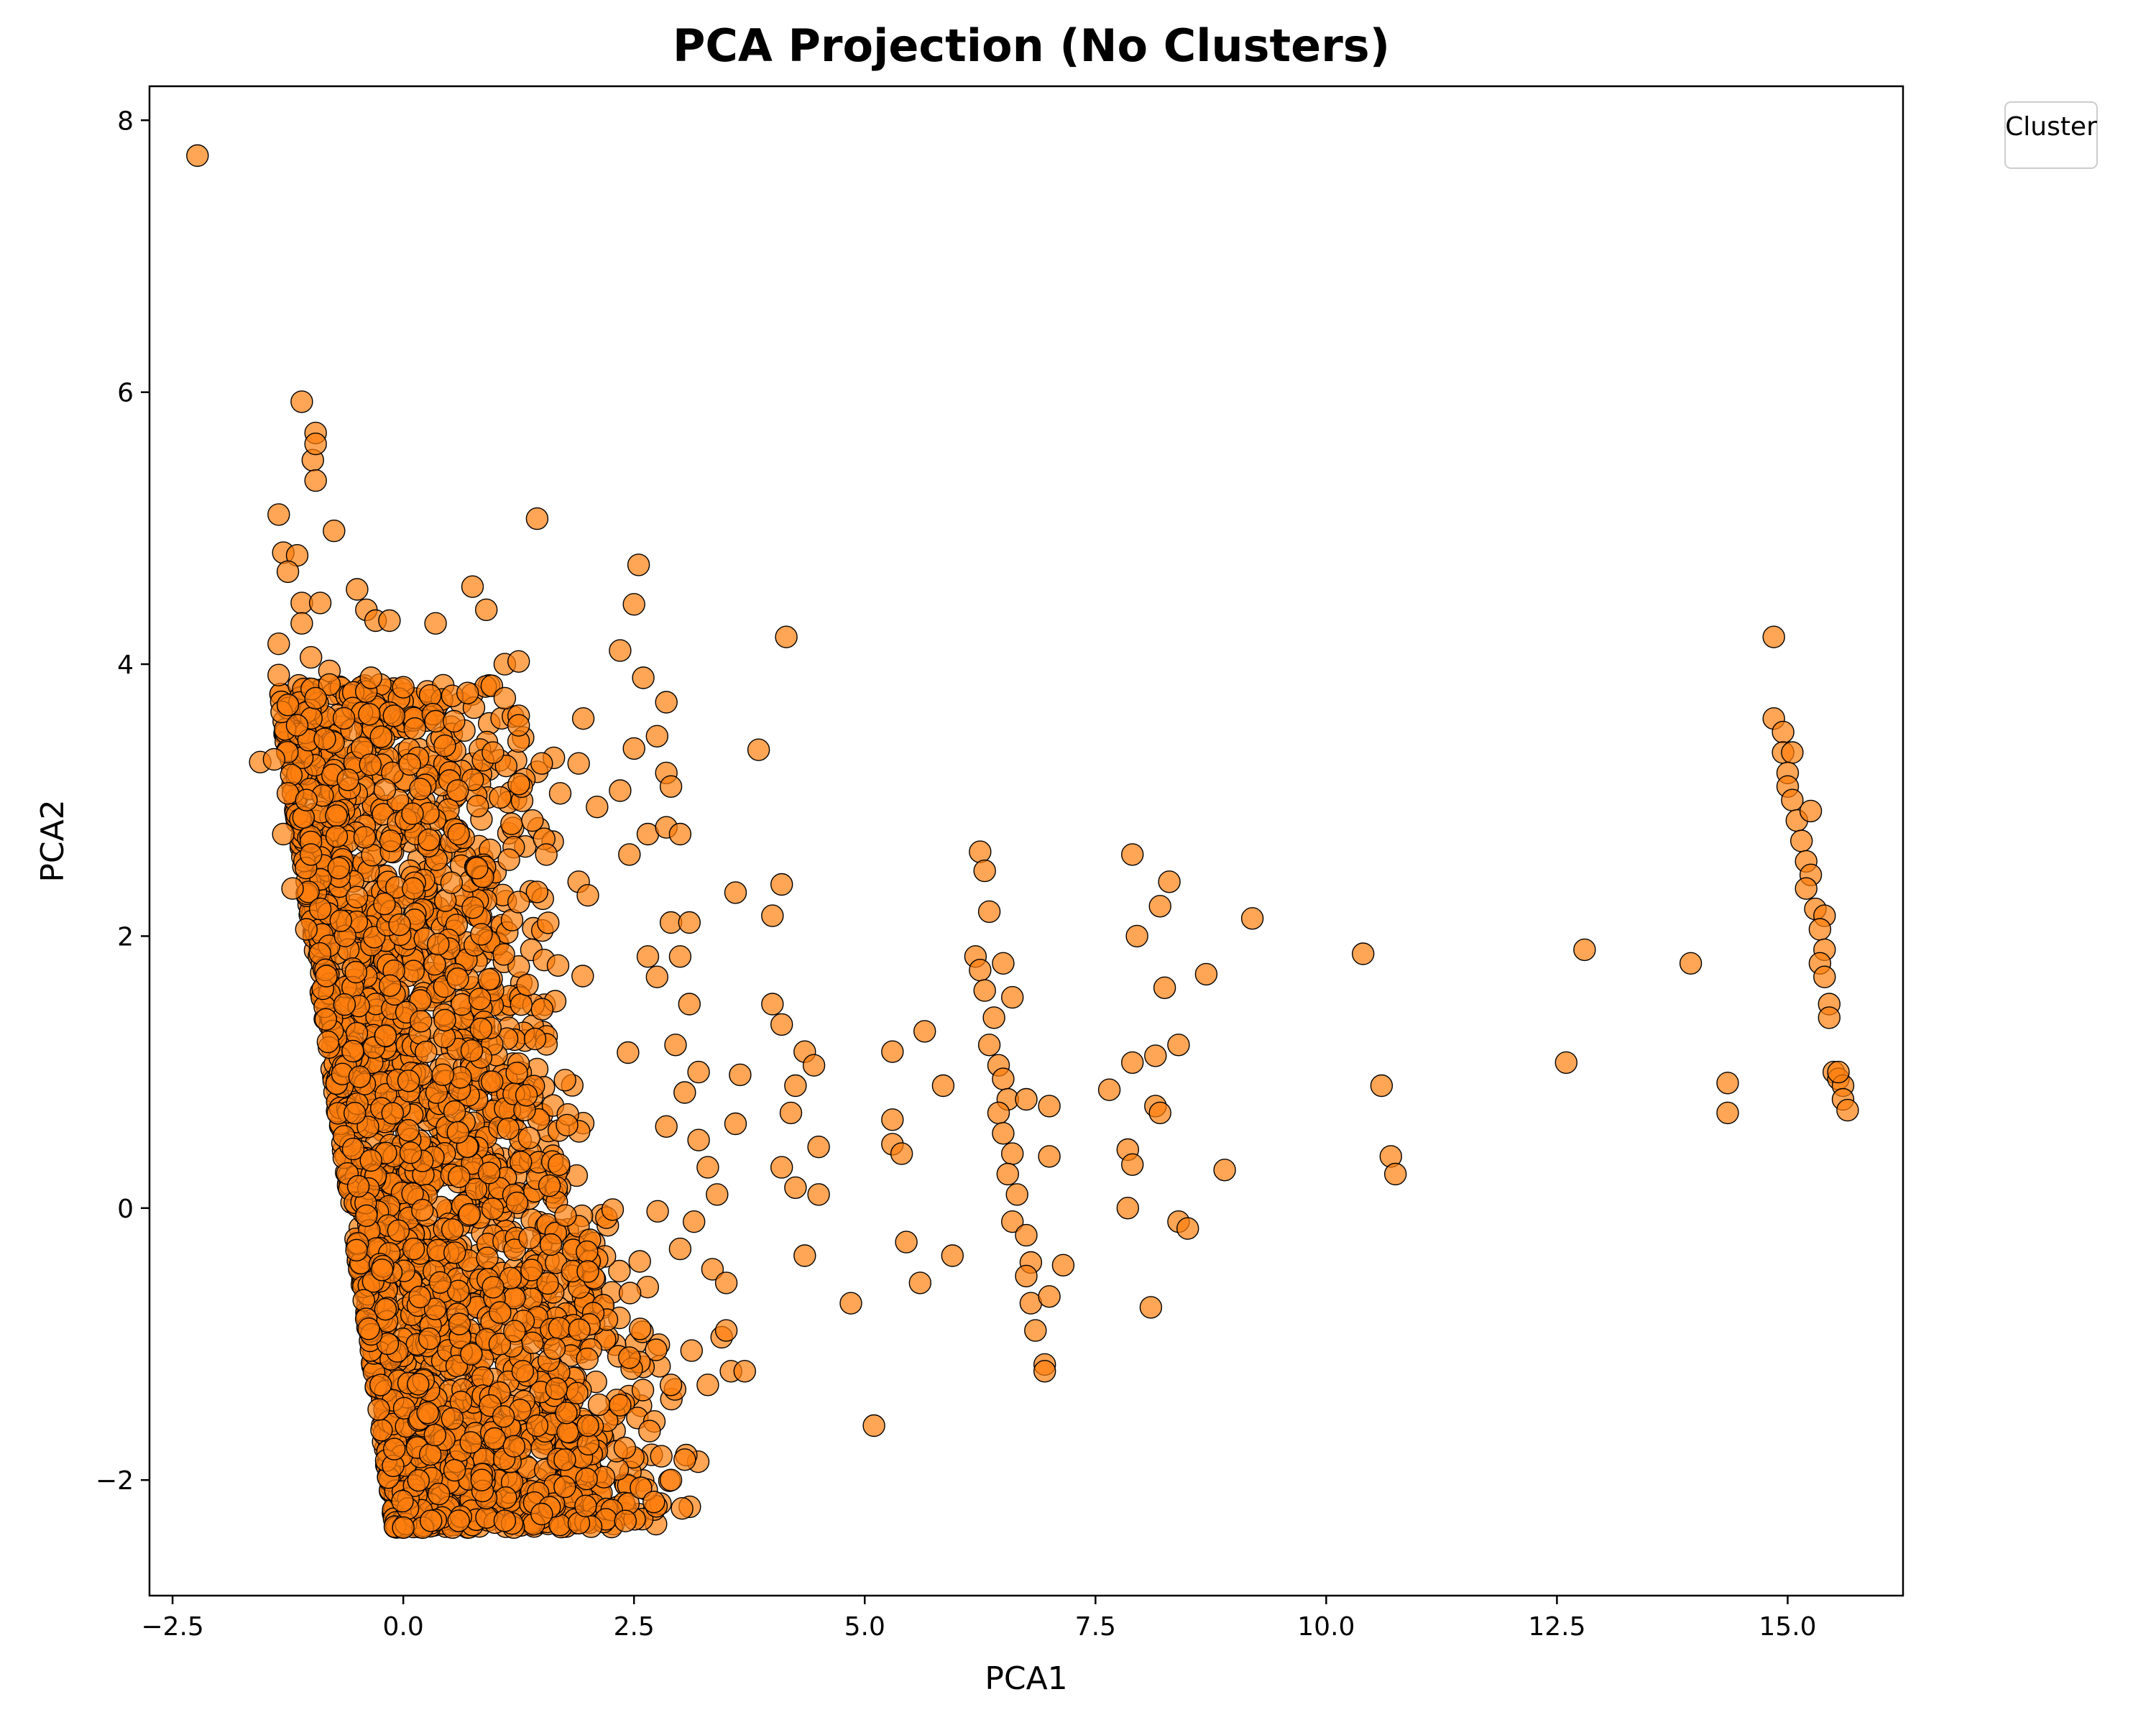  What do you see at coordinates (125, 121) in the screenshot?
I see `y-tick-label: 8` at bounding box center [125, 121].